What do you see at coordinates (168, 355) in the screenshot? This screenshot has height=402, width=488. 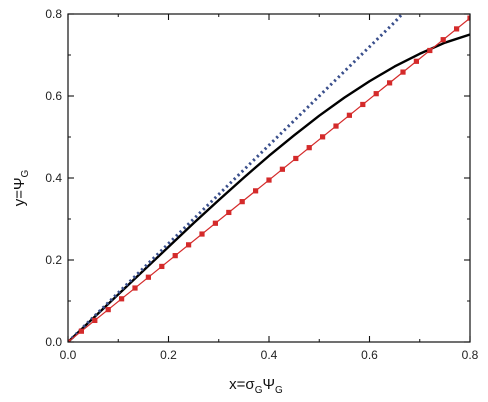 I see `x-tick-label: 0.2` at bounding box center [168, 355].